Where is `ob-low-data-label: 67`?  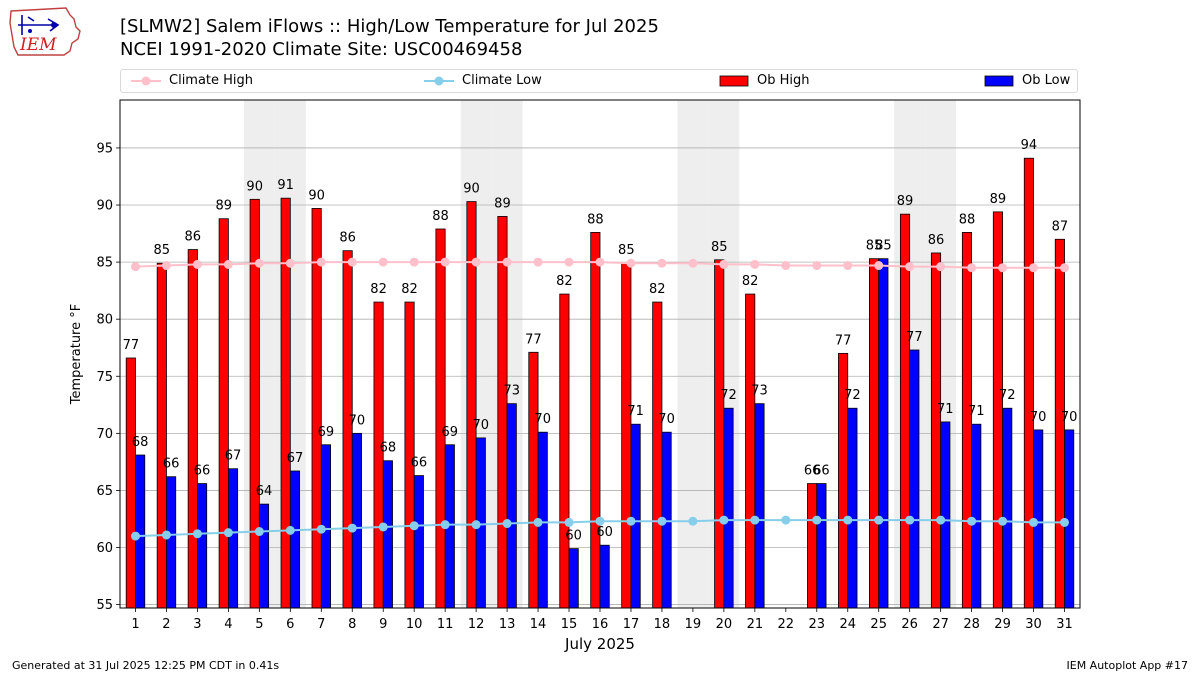 ob-low-data-label: 67 is located at coordinates (295, 458).